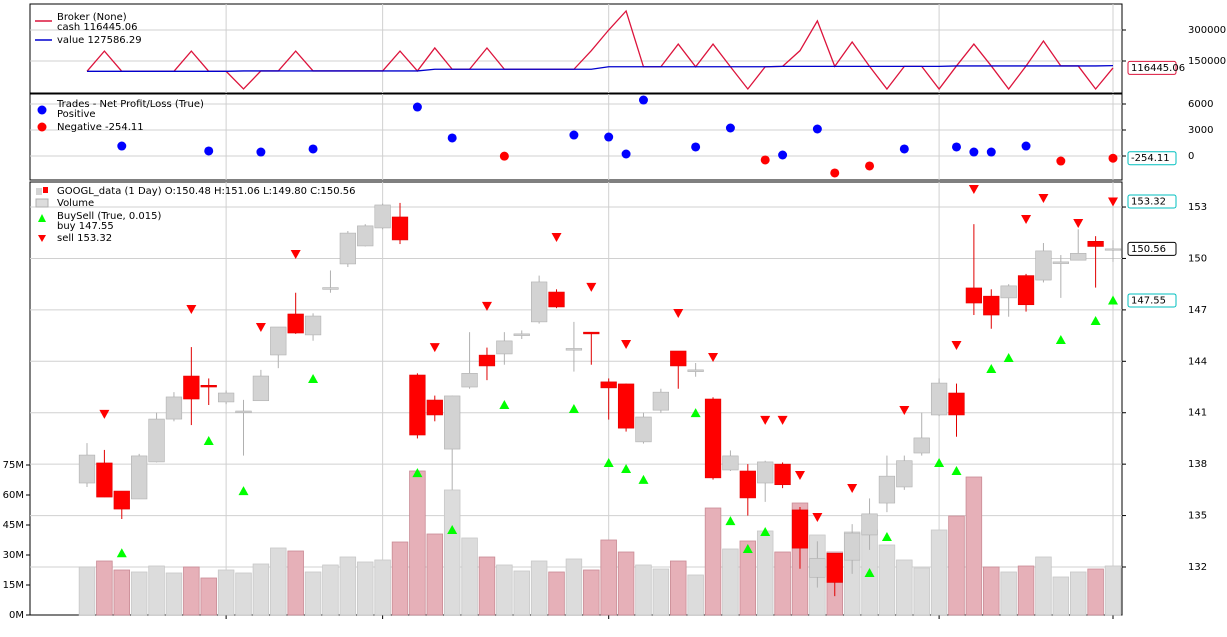  I want to click on legend-title: Trades - Net Profit/Loss (True), so click(130, 104).